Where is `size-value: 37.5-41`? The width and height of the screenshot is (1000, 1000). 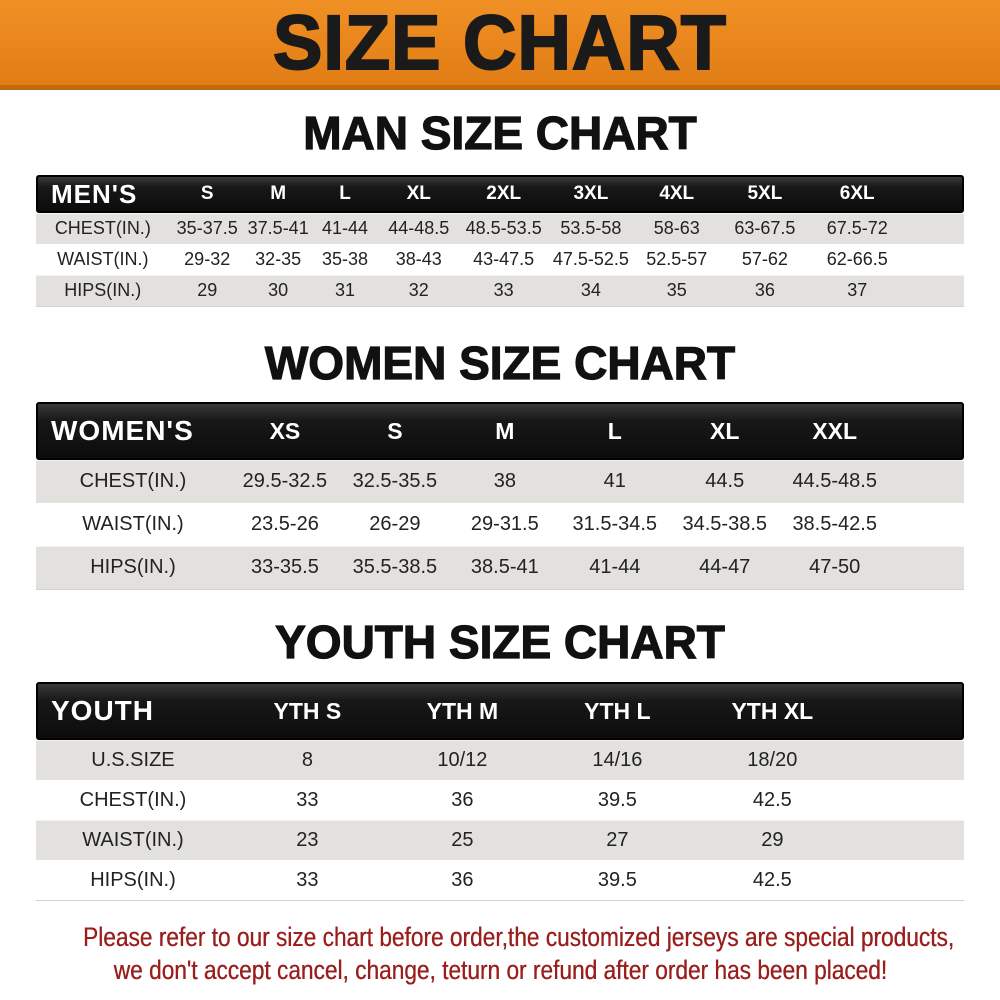
size-value: 37.5-41 is located at coordinates (278, 228).